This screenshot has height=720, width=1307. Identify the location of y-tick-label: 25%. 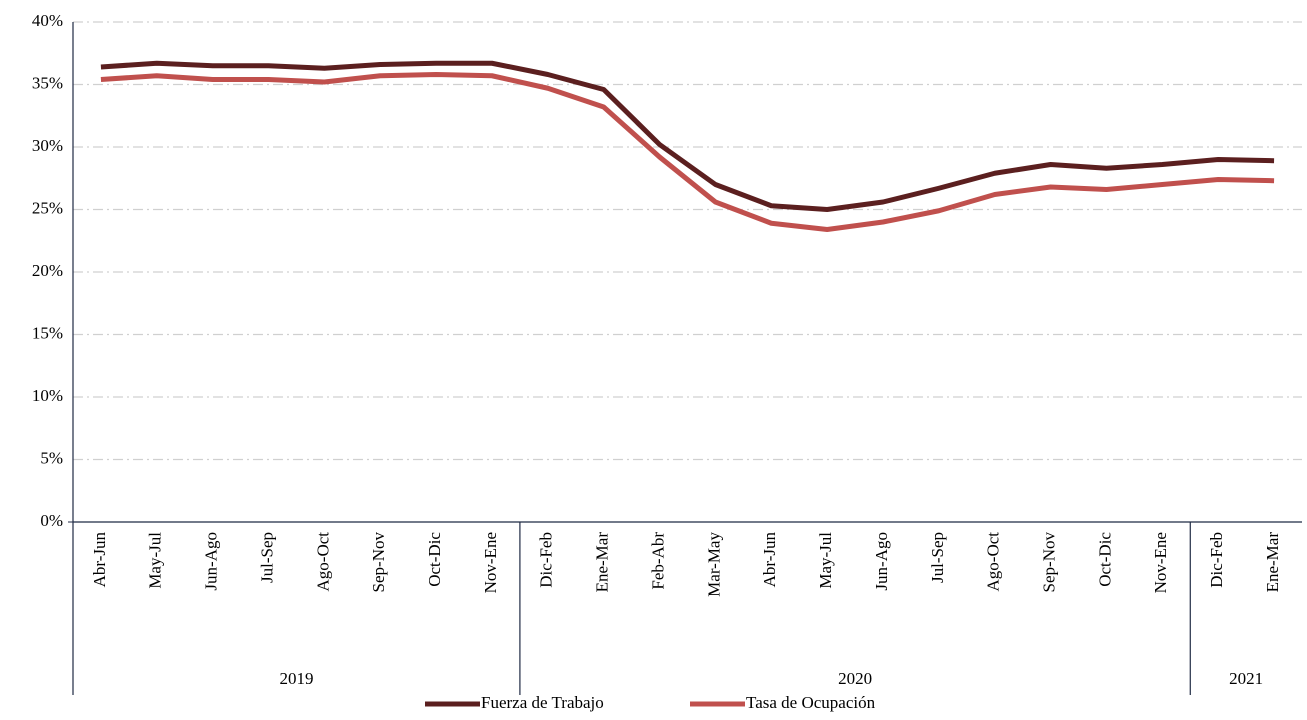
(47, 207).